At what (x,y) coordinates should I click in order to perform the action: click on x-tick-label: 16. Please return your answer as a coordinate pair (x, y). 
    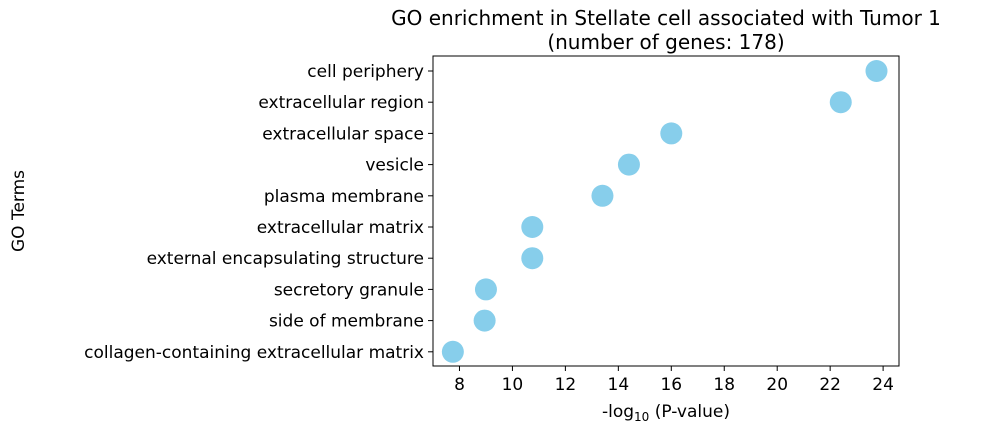
    Looking at the image, I should click on (671, 385).